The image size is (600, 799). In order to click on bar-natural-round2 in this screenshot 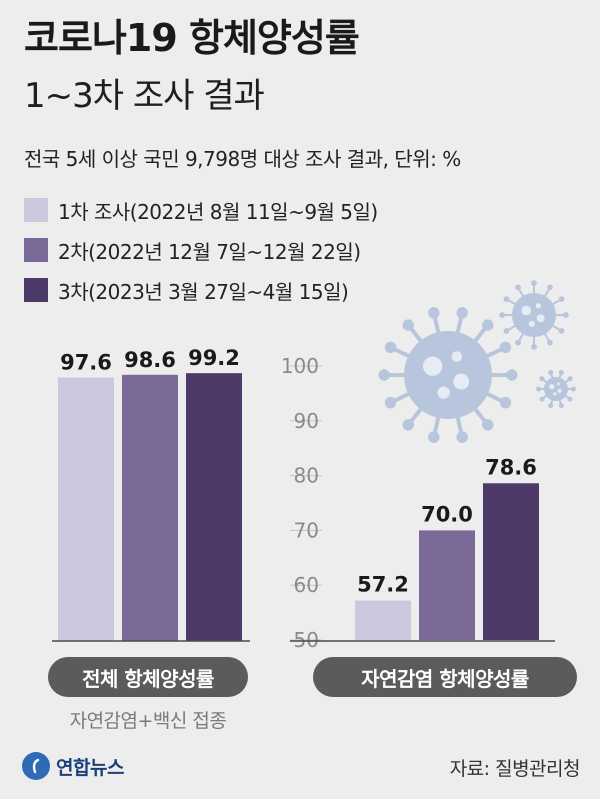, I will do `click(447, 585)`.